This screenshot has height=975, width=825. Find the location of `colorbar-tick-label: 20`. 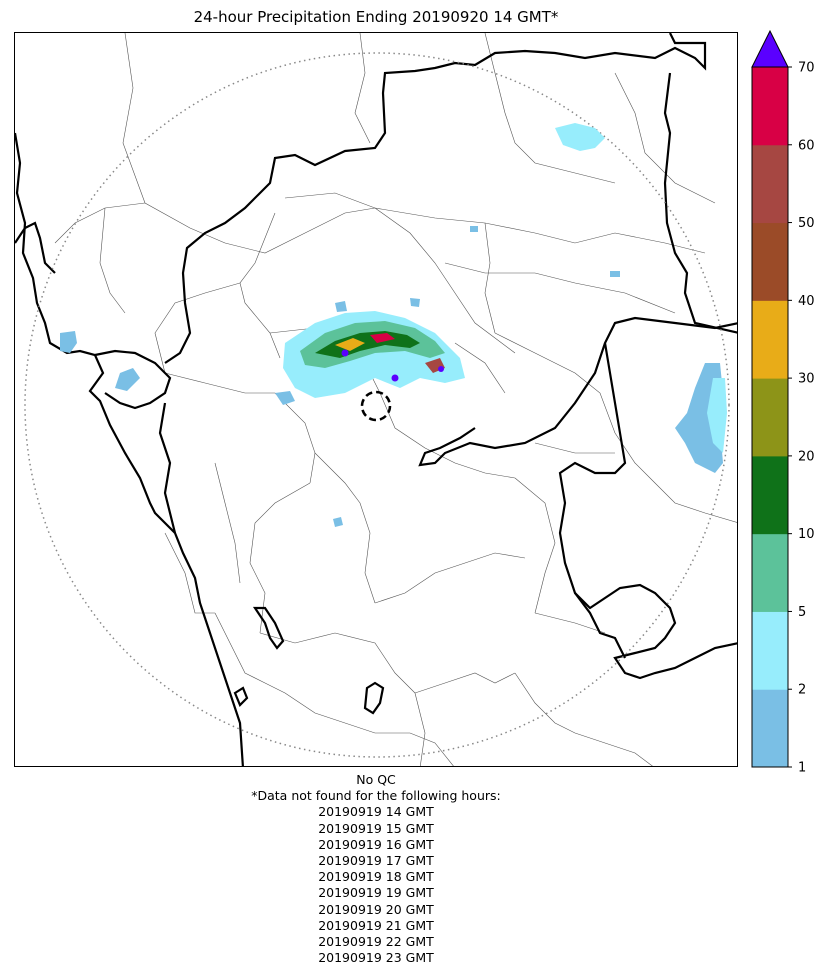

colorbar-tick-label: 20 is located at coordinates (806, 456).